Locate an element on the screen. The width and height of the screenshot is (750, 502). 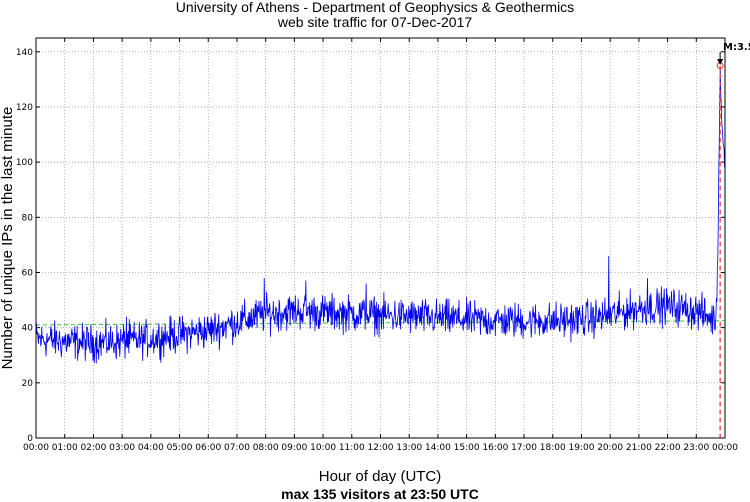
average-dashed-line is located at coordinates (380, 323).